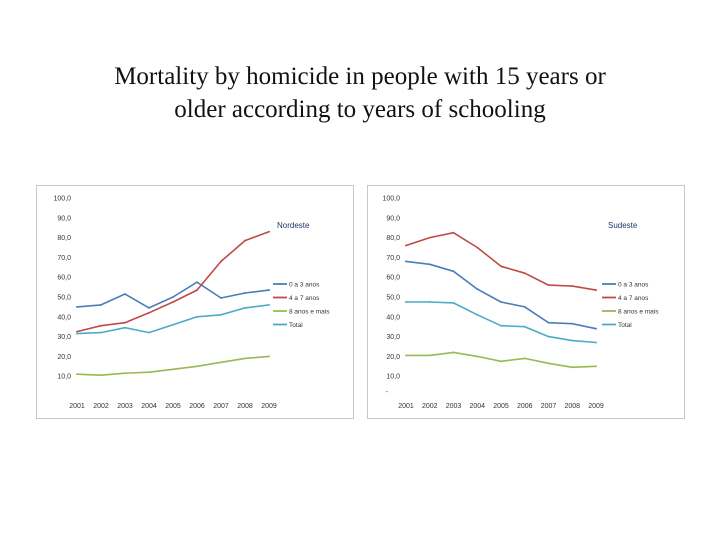 This screenshot has height=540, width=720. Describe the element at coordinates (393, 377) in the screenshot. I see `y-tick-label: 10,0` at that location.